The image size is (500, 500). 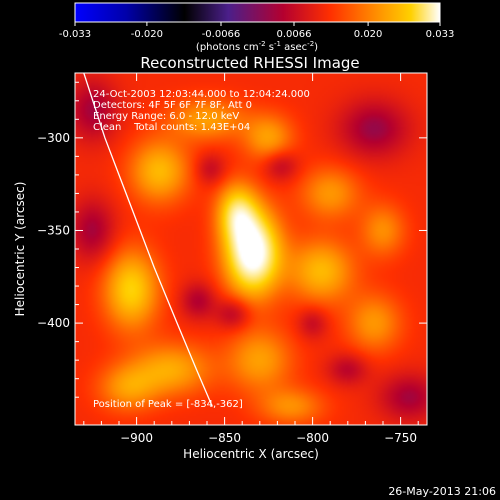 What do you see at coordinates (53, 230) in the screenshot?
I see `y-tick-label: −350` at bounding box center [53, 230].